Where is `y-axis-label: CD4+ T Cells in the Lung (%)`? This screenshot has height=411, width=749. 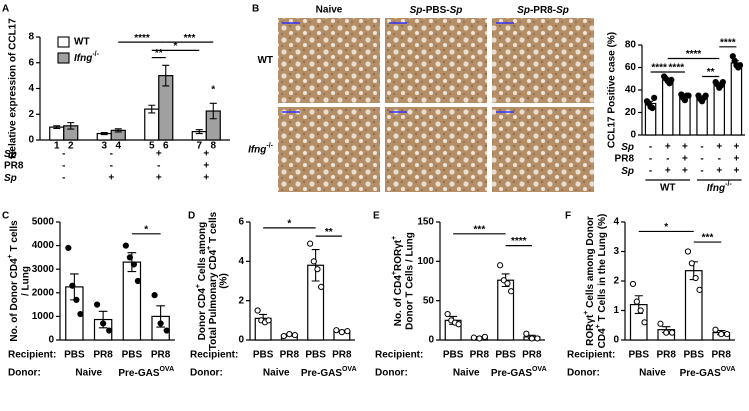 y-axis-label: CD4+ T Cells in the Lung (%) is located at coordinates (601, 281).